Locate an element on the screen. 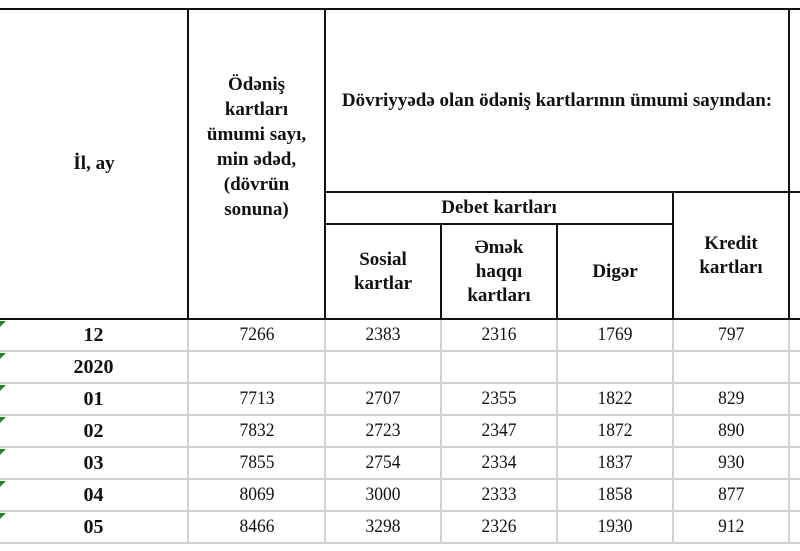 The image size is (800, 551). cell-label: 12 is located at coordinates (93, 335).